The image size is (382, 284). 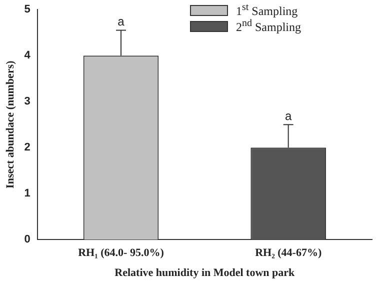 What do you see at coordinates (27, 148) in the screenshot?
I see `y-tick-label: 2` at bounding box center [27, 148].